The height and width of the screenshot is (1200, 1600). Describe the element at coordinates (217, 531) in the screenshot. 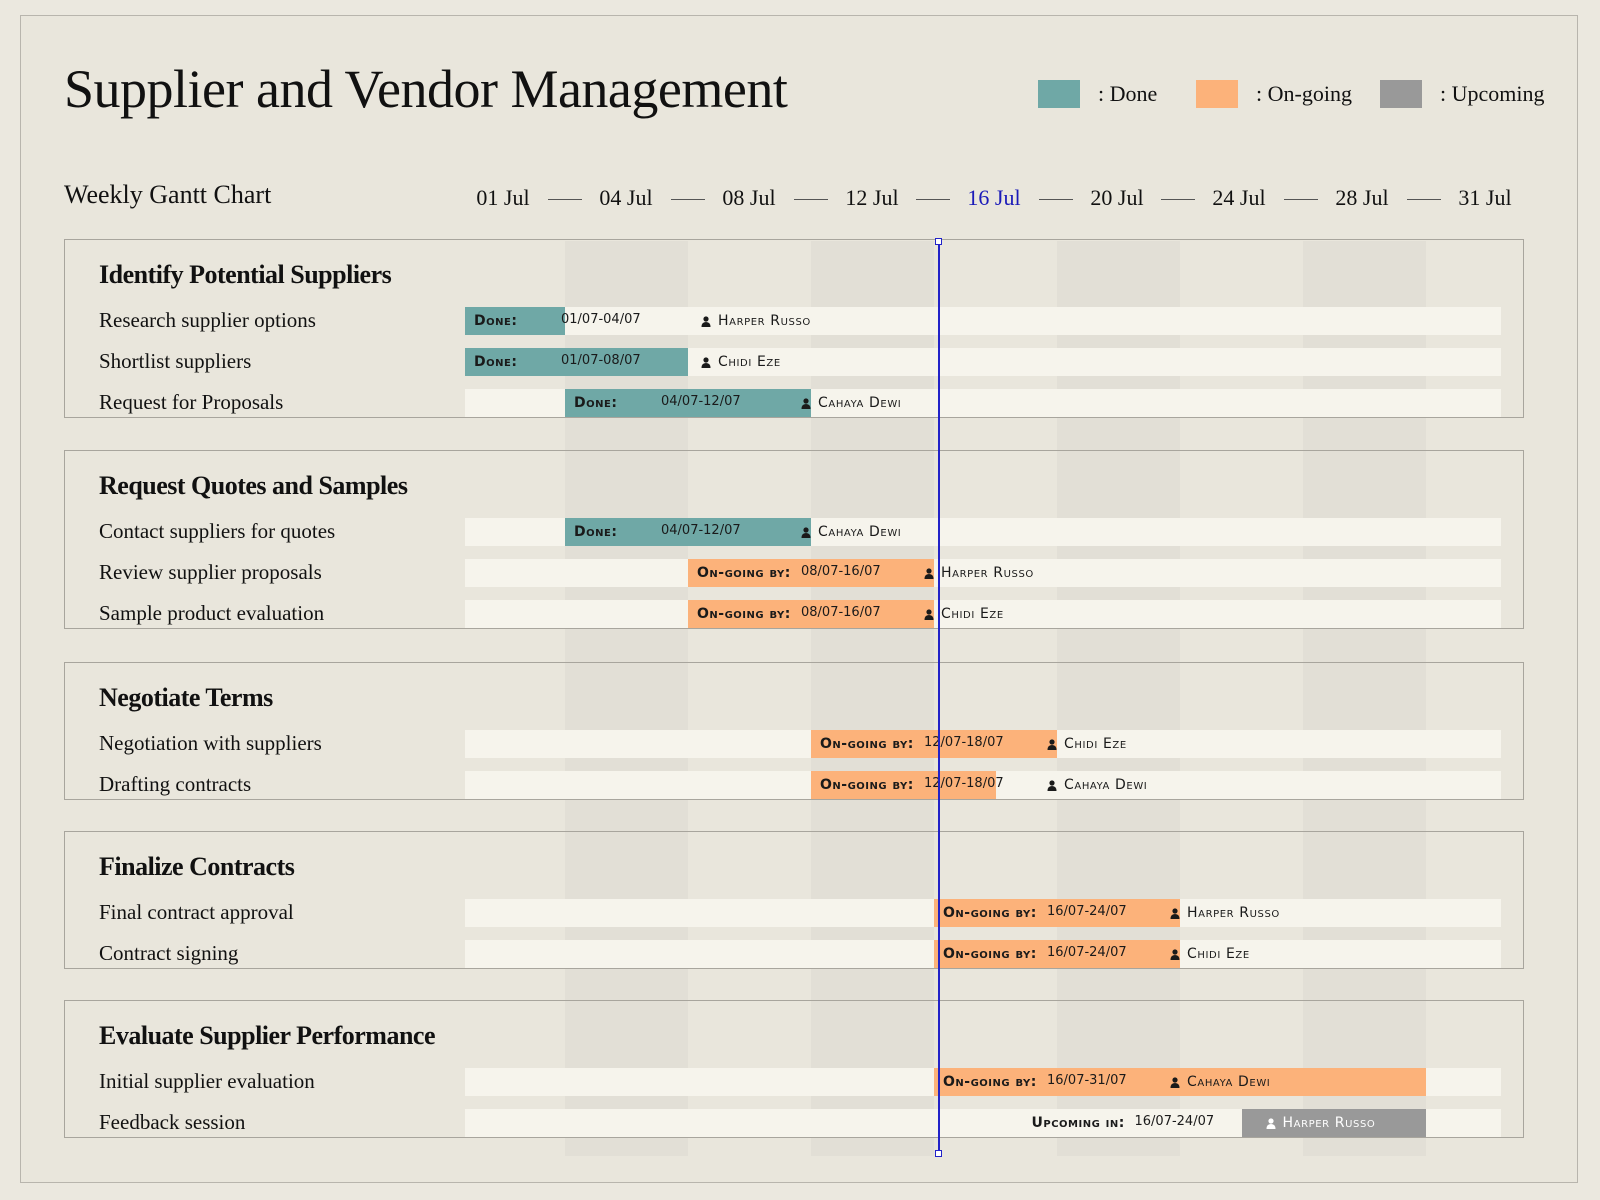

I see `task-label: Contact suppliers for quotes` at that location.